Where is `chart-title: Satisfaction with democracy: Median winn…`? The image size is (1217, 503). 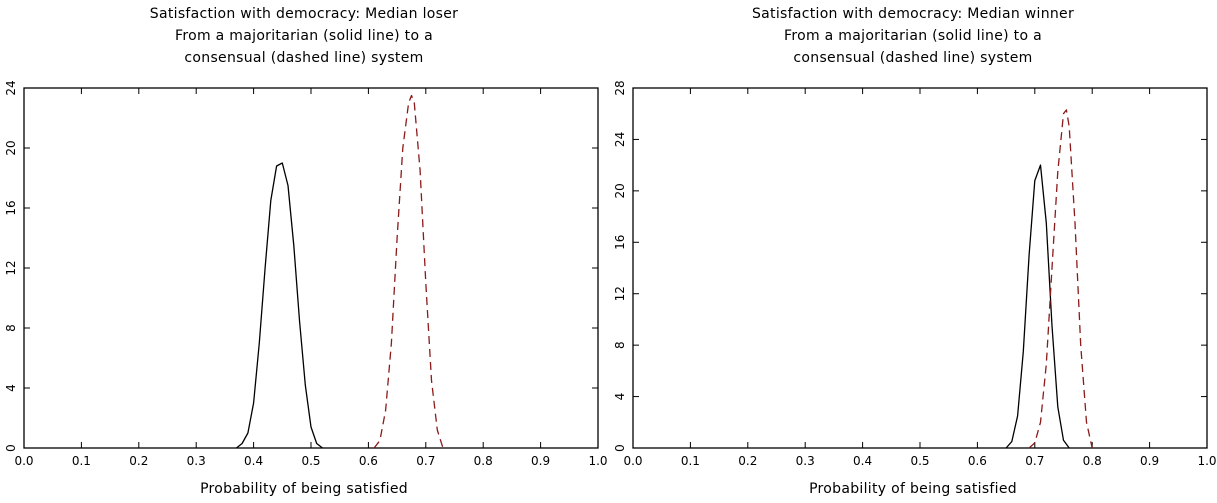 chart-title: Satisfaction with democracy: Median winn… is located at coordinates (913, 36).